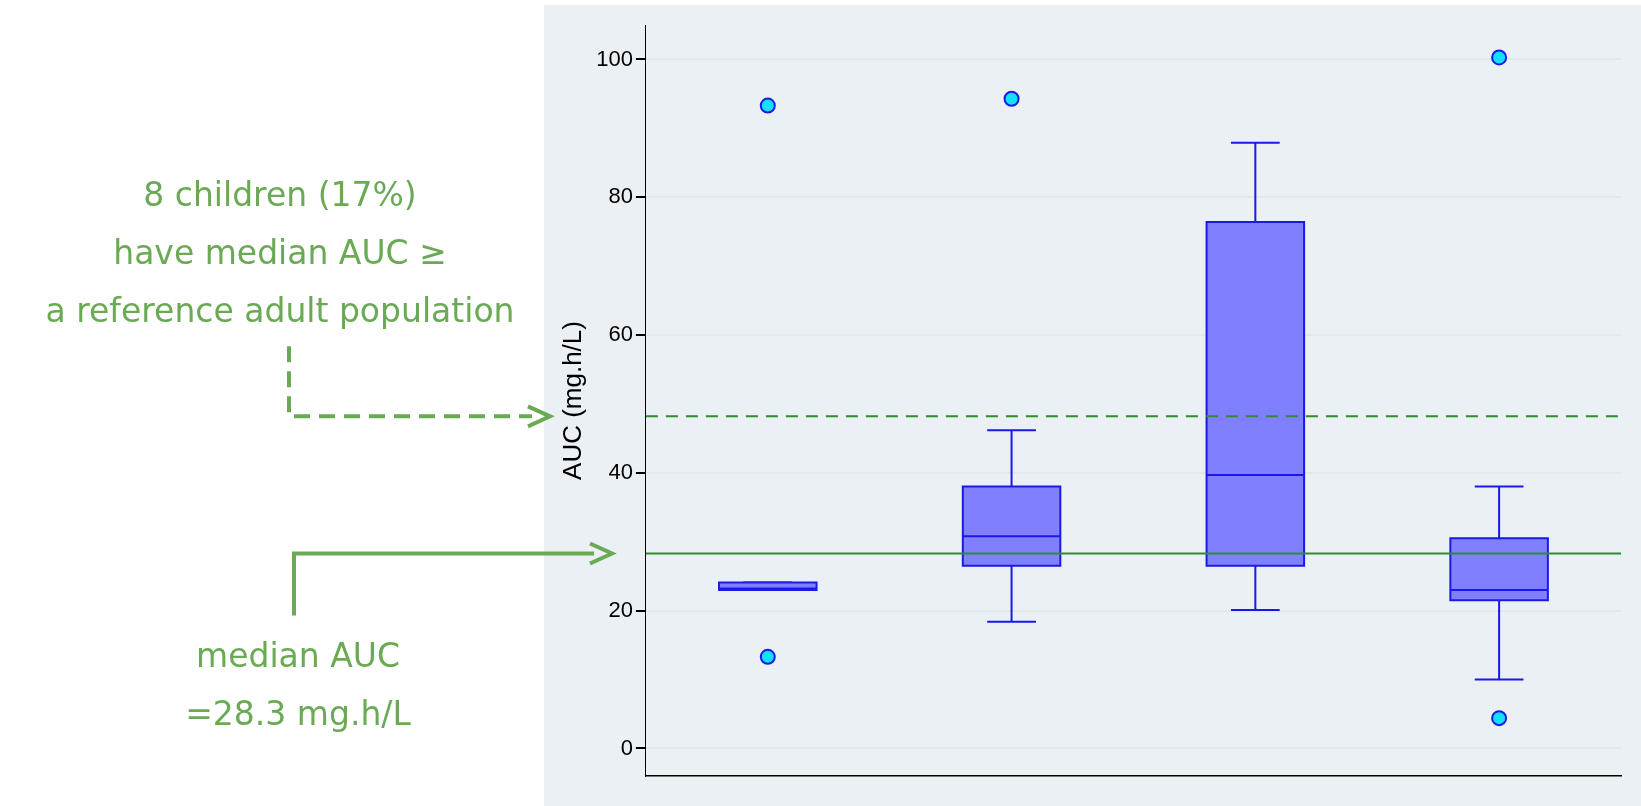 The image size is (1641, 806). What do you see at coordinates (280, 253) in the screenshot?
I see `text: 8 children (17%) have median AUC ≥ a reference adult population` at bounding box center [280, 253].